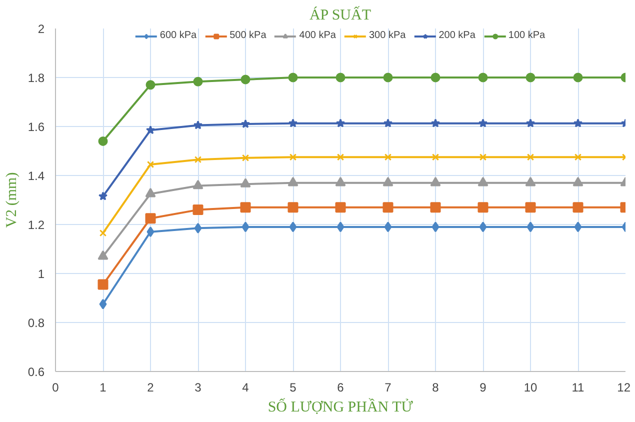 This screenshot has width=635, height=422. What do you see at coordinates (41, 29) in the screenshot?
I see `y-tick-label: 2` at bounding box center [41, 29].